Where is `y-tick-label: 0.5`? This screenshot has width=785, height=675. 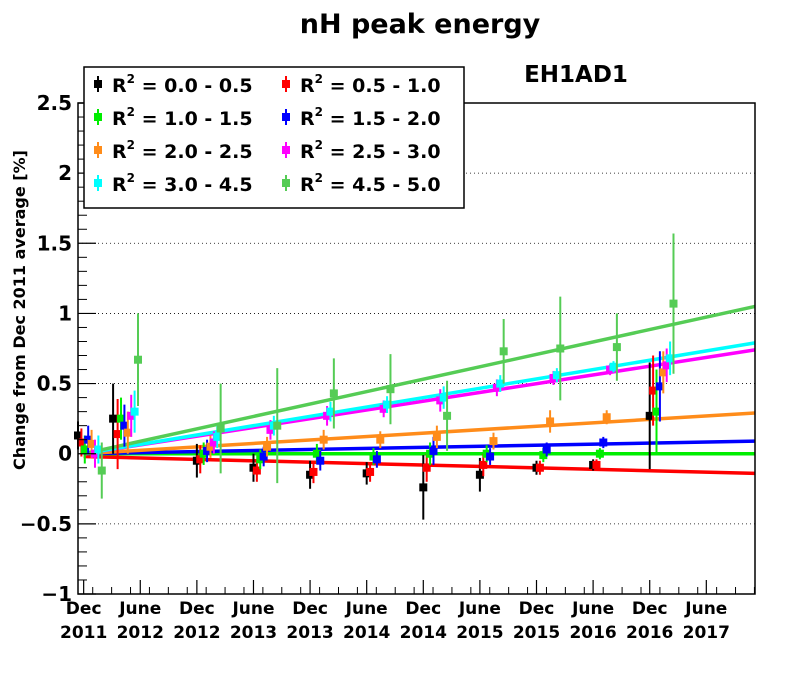 y-tick-label: 0.5 is located at coordinates (54, 384).